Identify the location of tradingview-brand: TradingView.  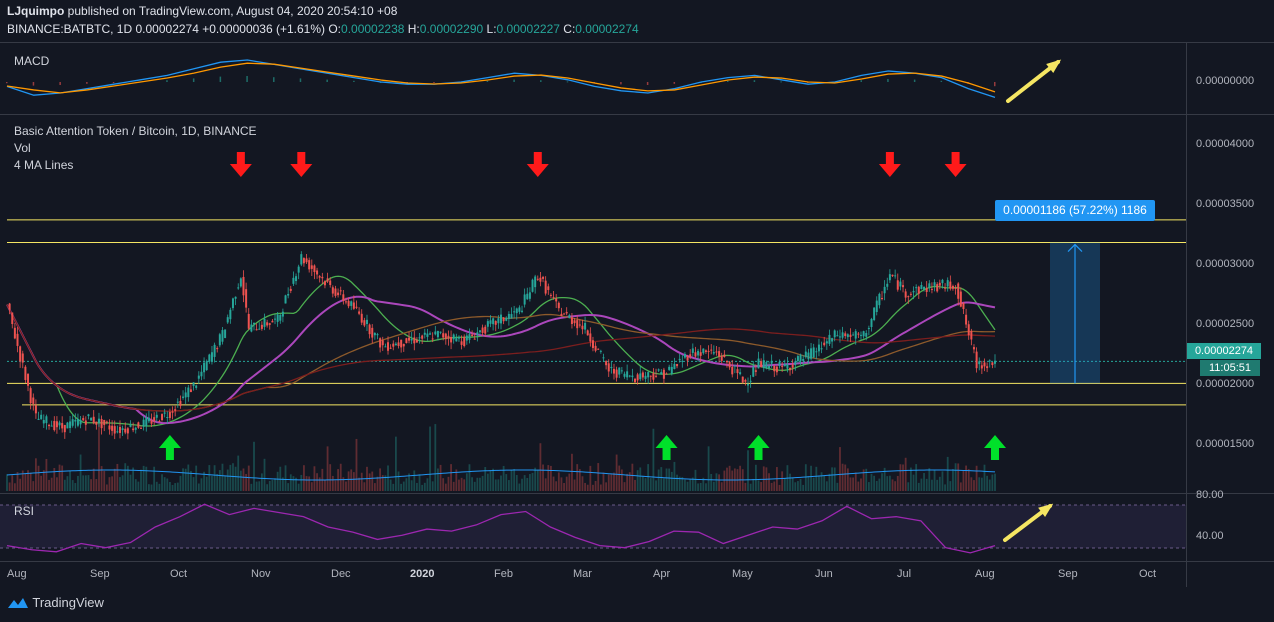
(55, 603).